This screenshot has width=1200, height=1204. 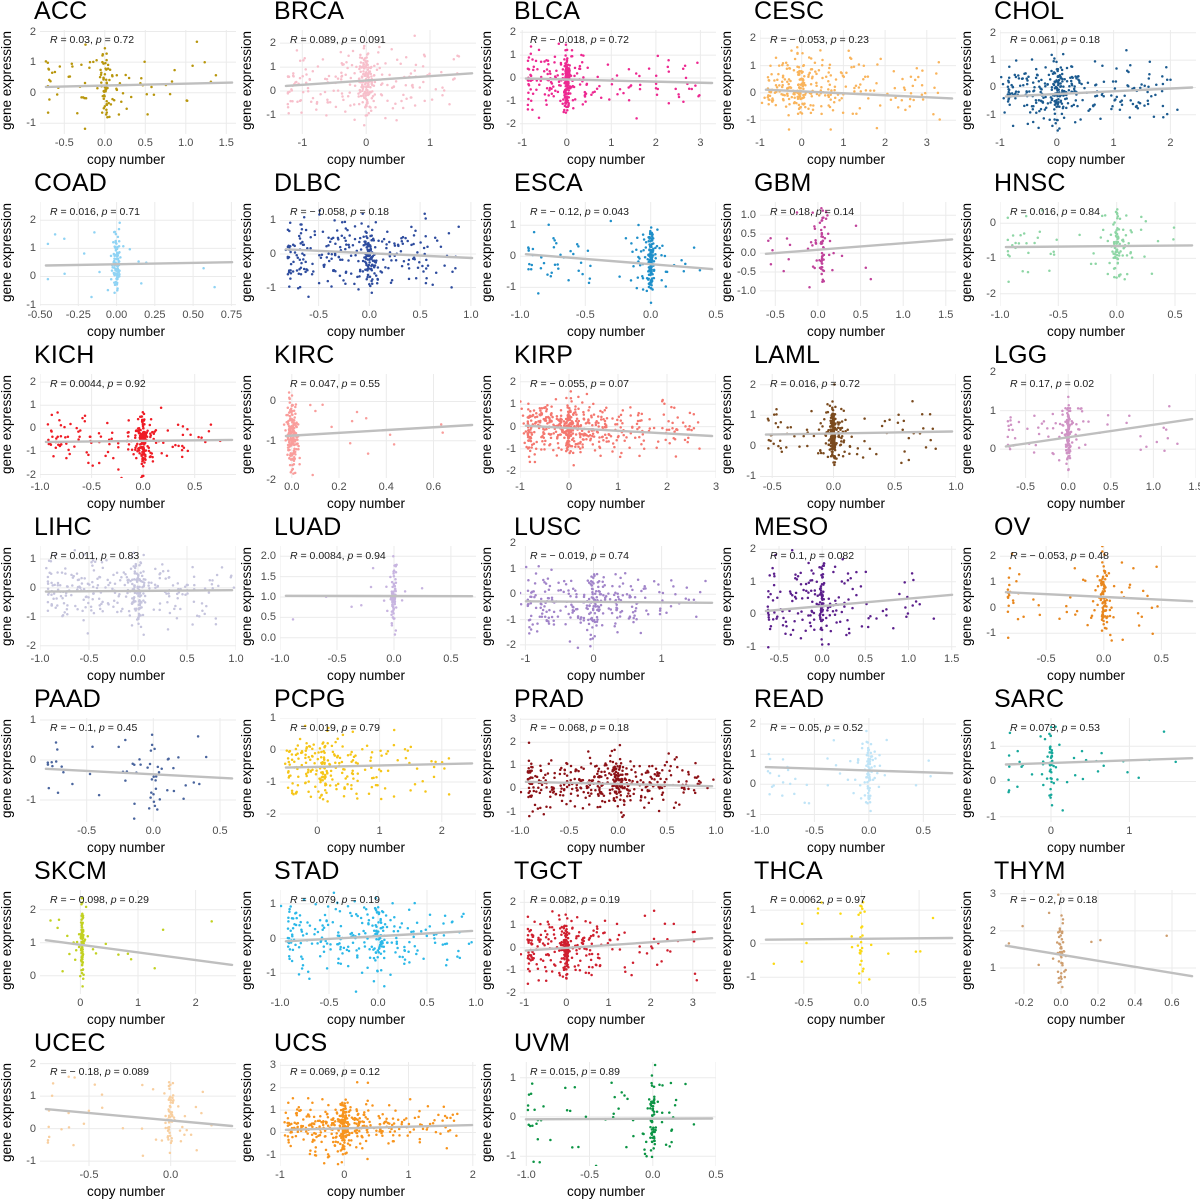 What do you see at coordinates (788, 871) in the screenshot?
I see `panel-title: THCA` at bounding box center [788, 871].